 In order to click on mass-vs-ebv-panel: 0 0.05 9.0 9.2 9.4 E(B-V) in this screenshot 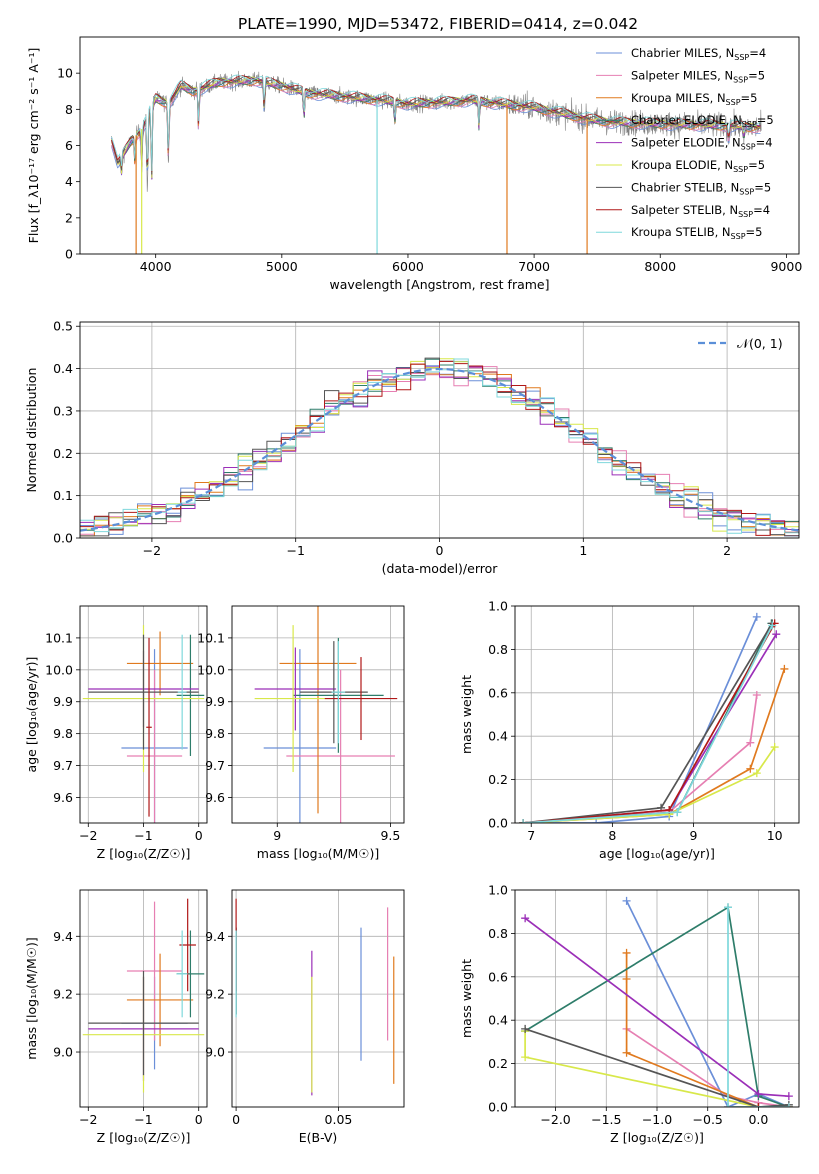, I will do `click(305, 1017)`.